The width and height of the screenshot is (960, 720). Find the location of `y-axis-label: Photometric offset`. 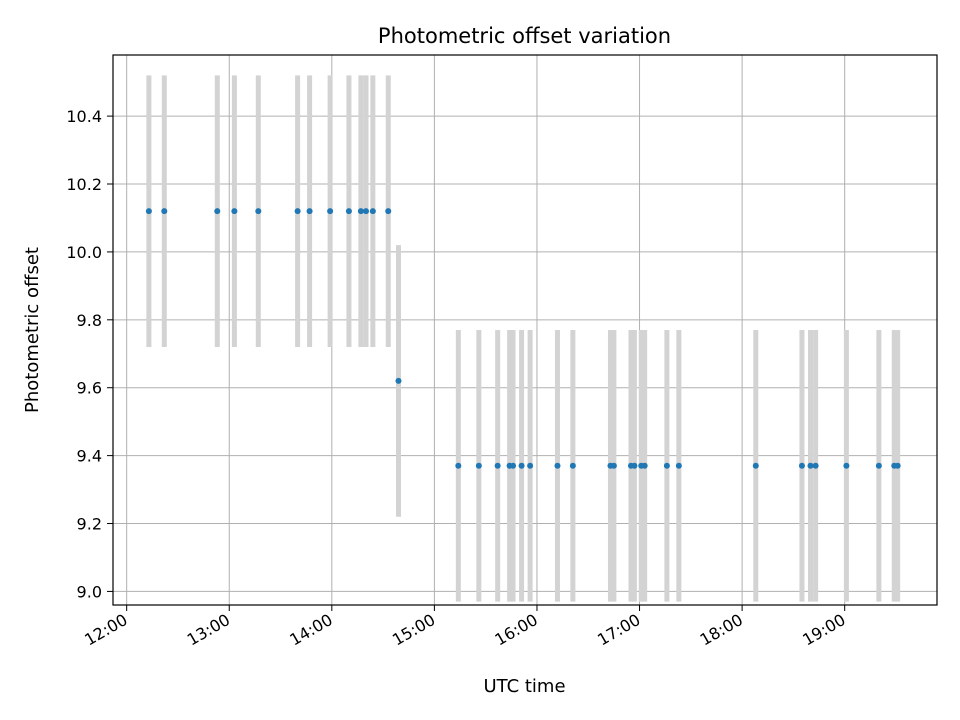

y-axis-label: Photometric offset is located at coordinates (32, 330).